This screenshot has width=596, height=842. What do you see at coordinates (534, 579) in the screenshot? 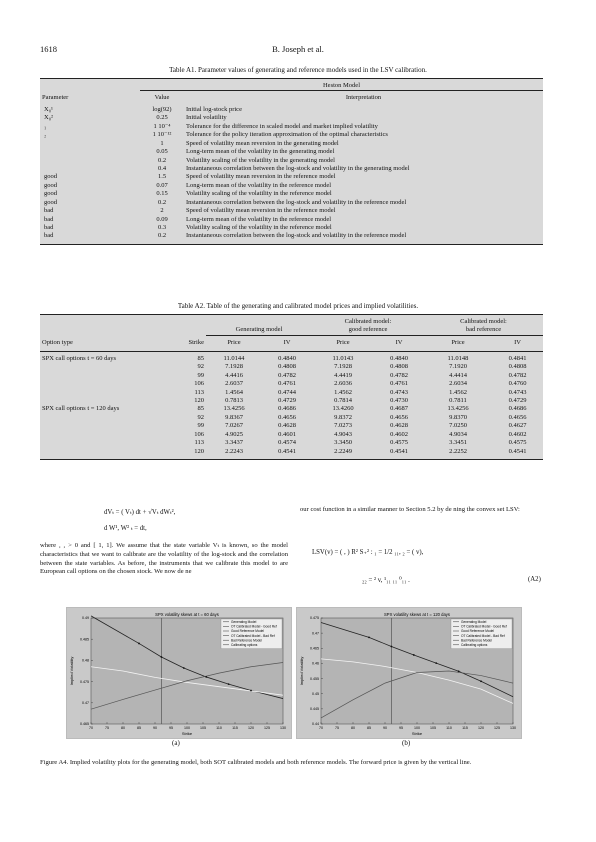
I see `equation-number-a2: (A2)` at bounding box center [534, 579].